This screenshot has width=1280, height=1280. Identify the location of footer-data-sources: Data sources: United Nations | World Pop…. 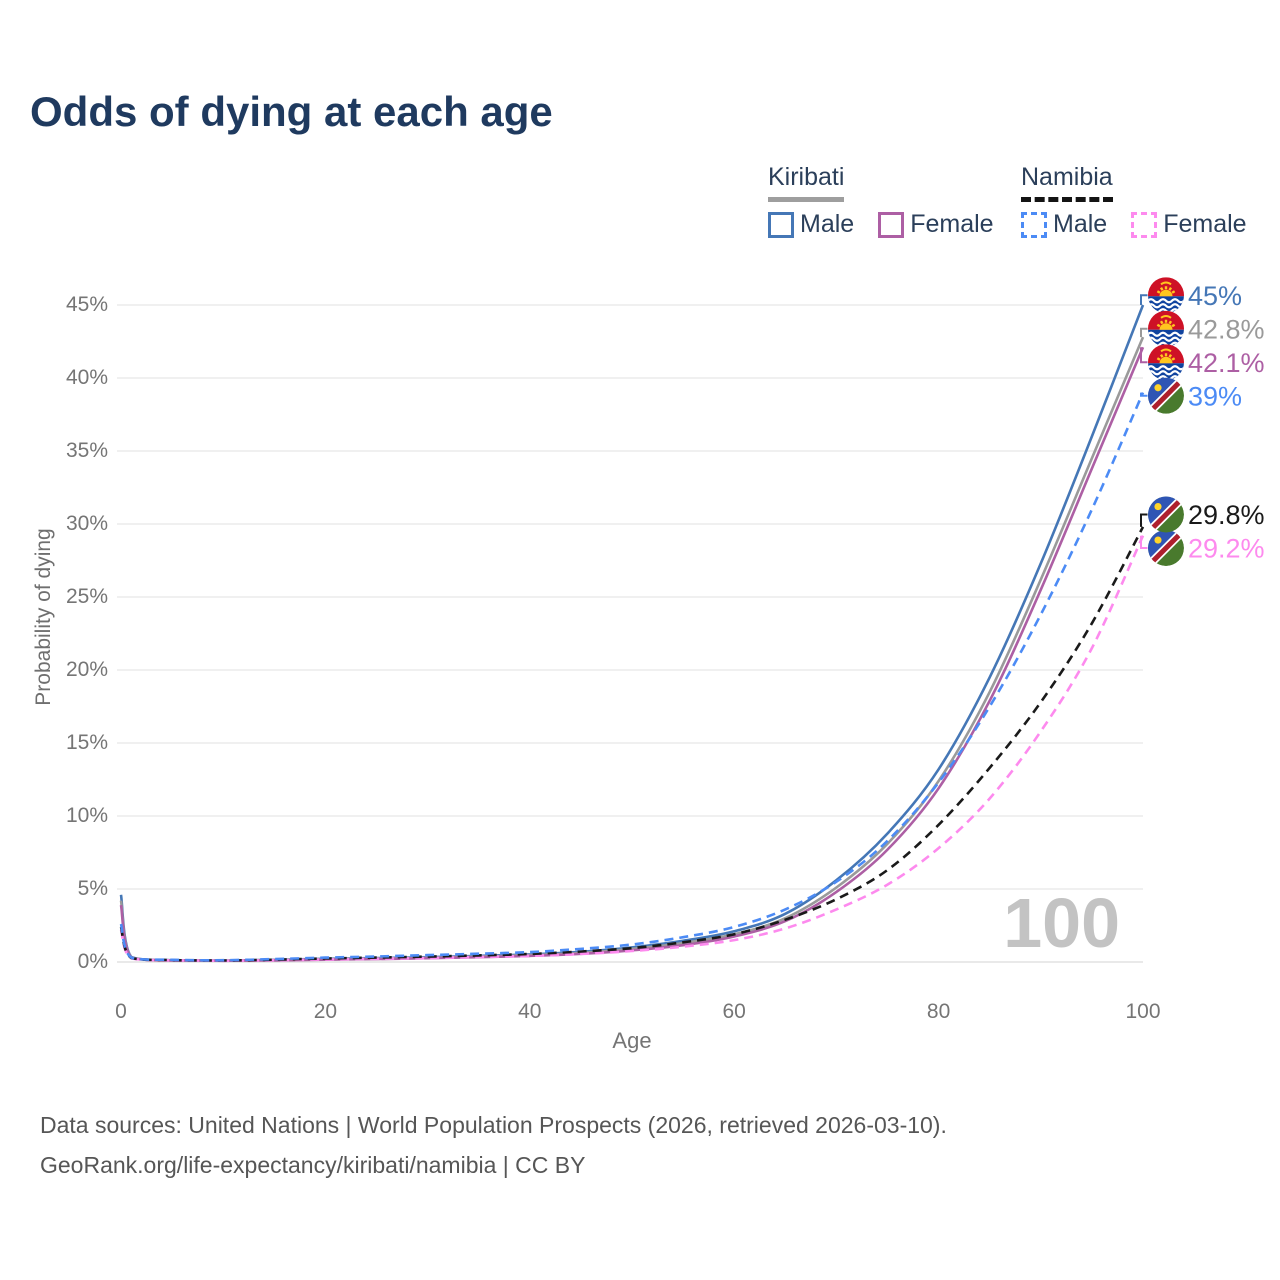
(493, 1125).